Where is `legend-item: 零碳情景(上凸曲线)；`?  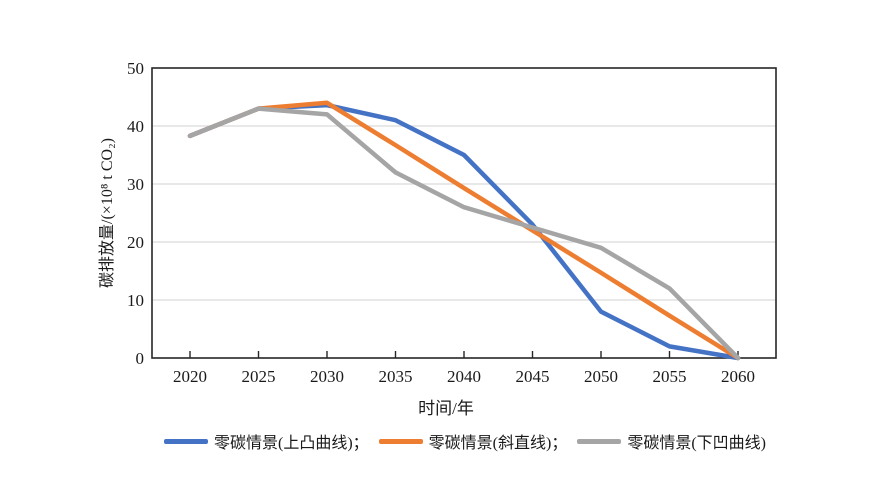 legend-item: 零碳情景(上凸曲线)； is located at coordinates (266, 441).